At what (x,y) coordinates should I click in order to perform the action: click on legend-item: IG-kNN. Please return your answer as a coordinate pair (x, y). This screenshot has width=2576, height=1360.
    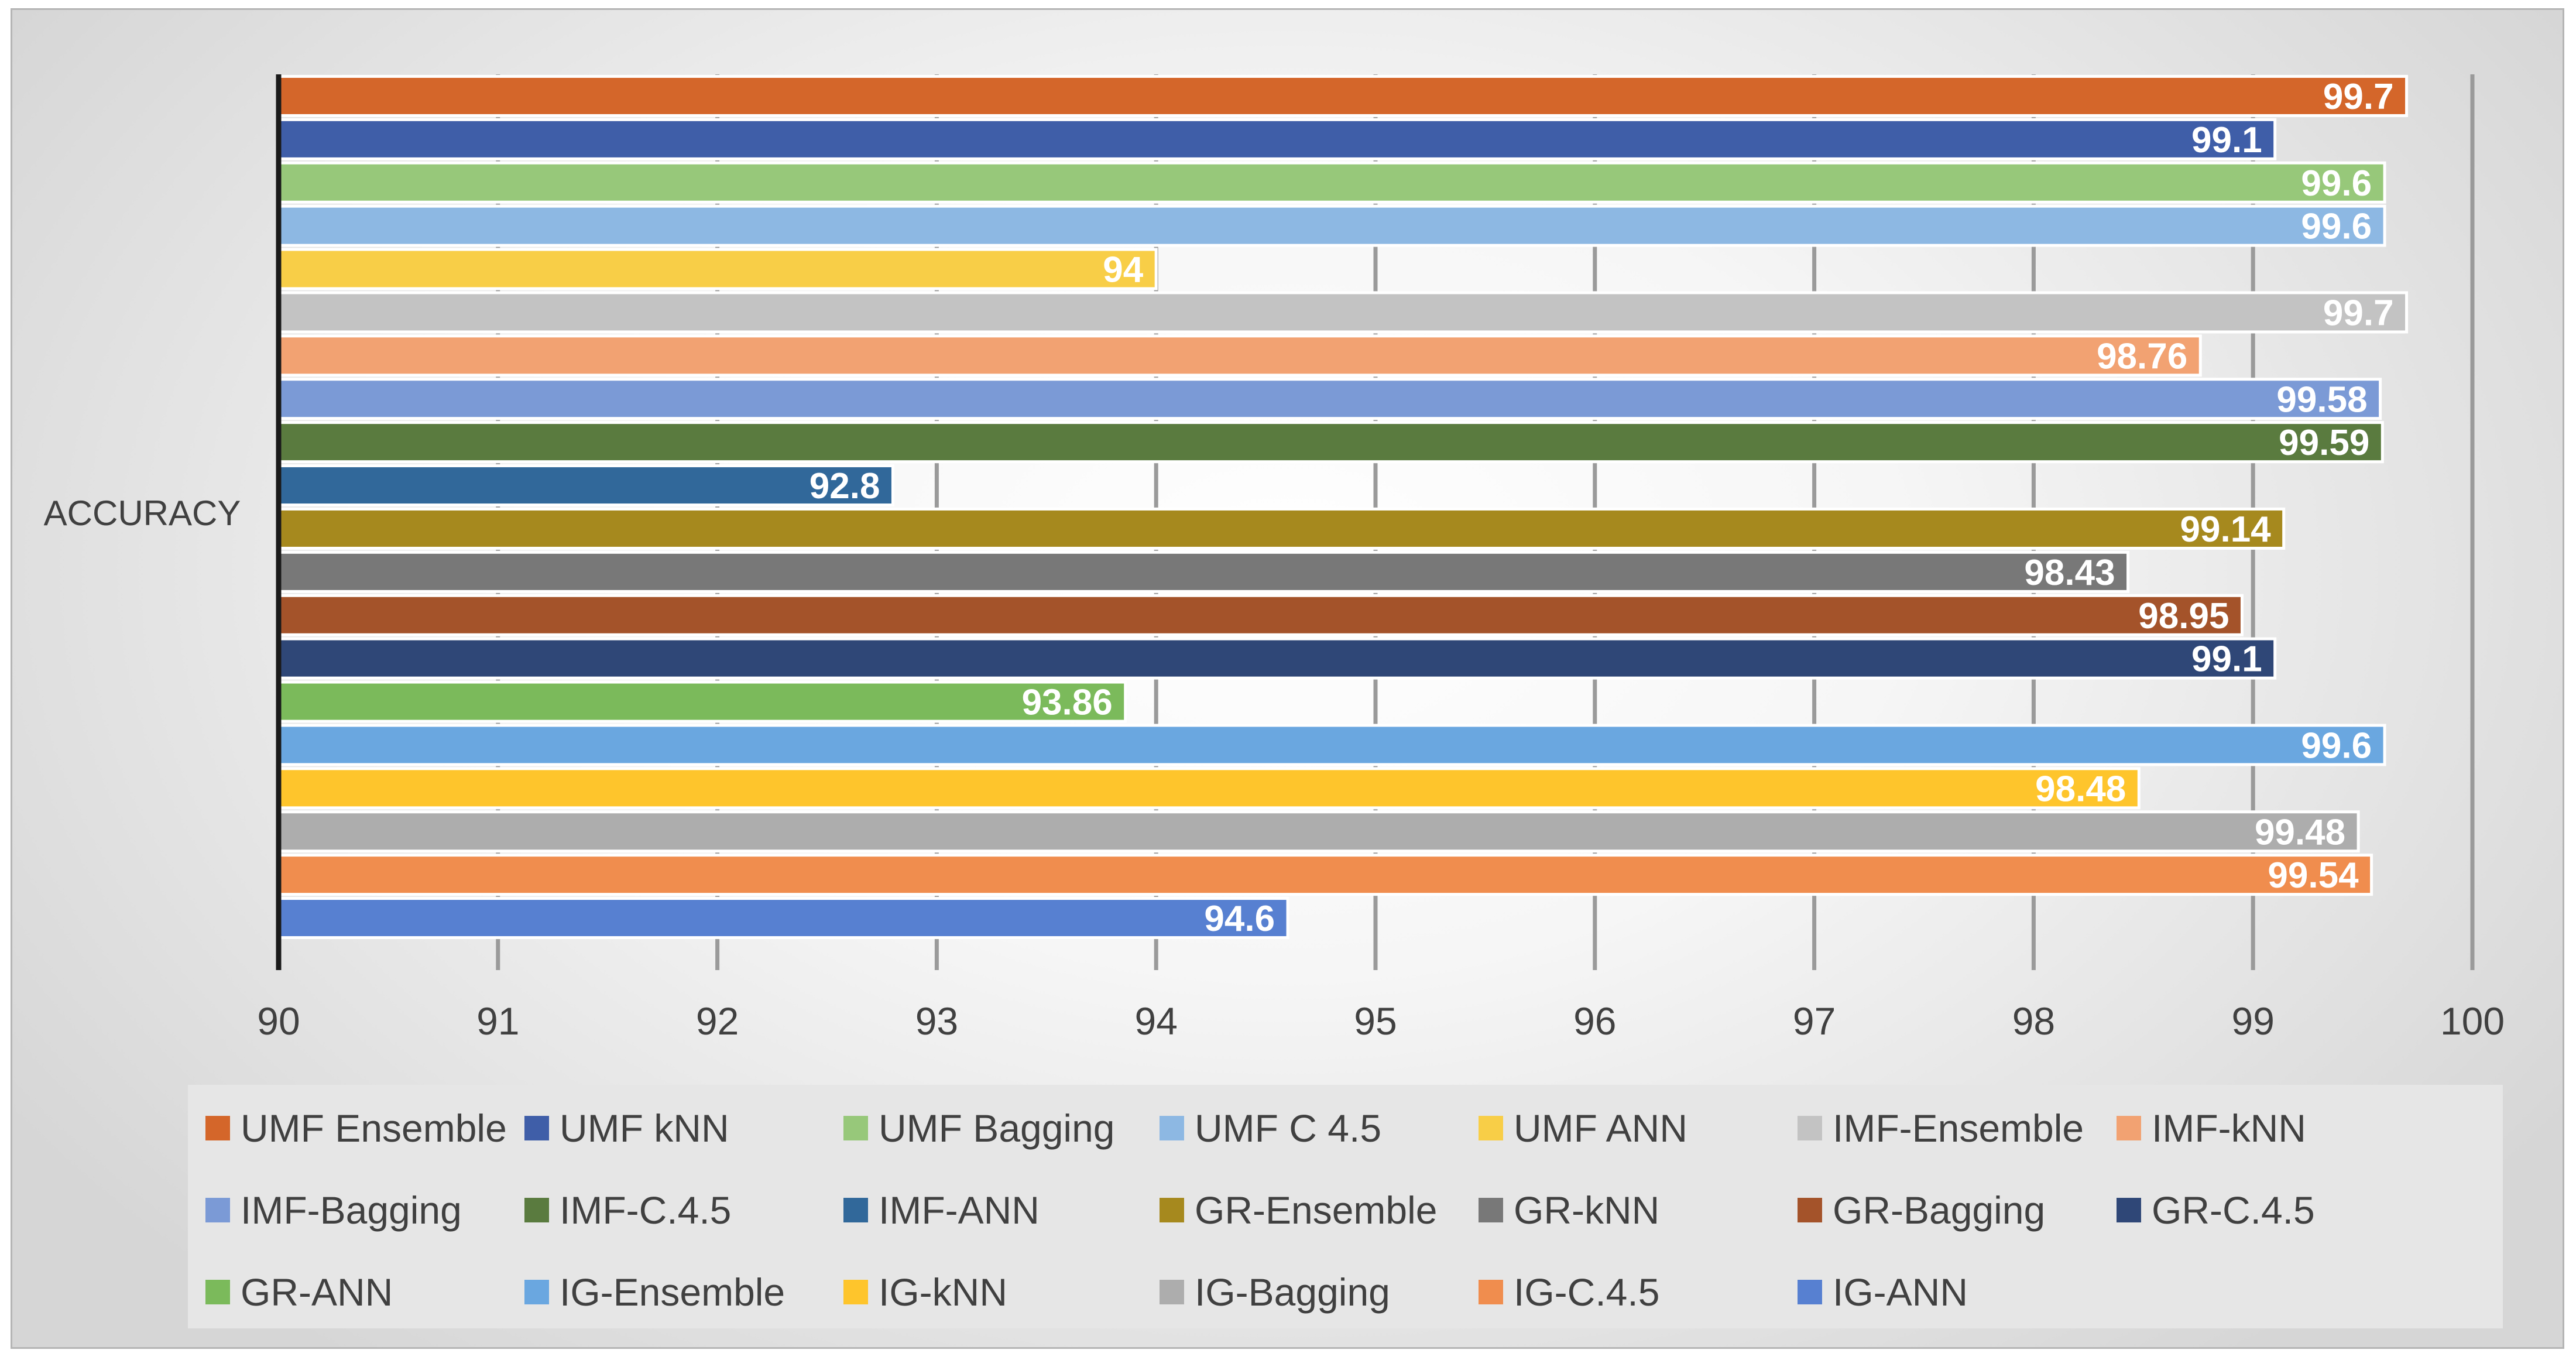
    Looking at the image, I should click on (925, 1292).